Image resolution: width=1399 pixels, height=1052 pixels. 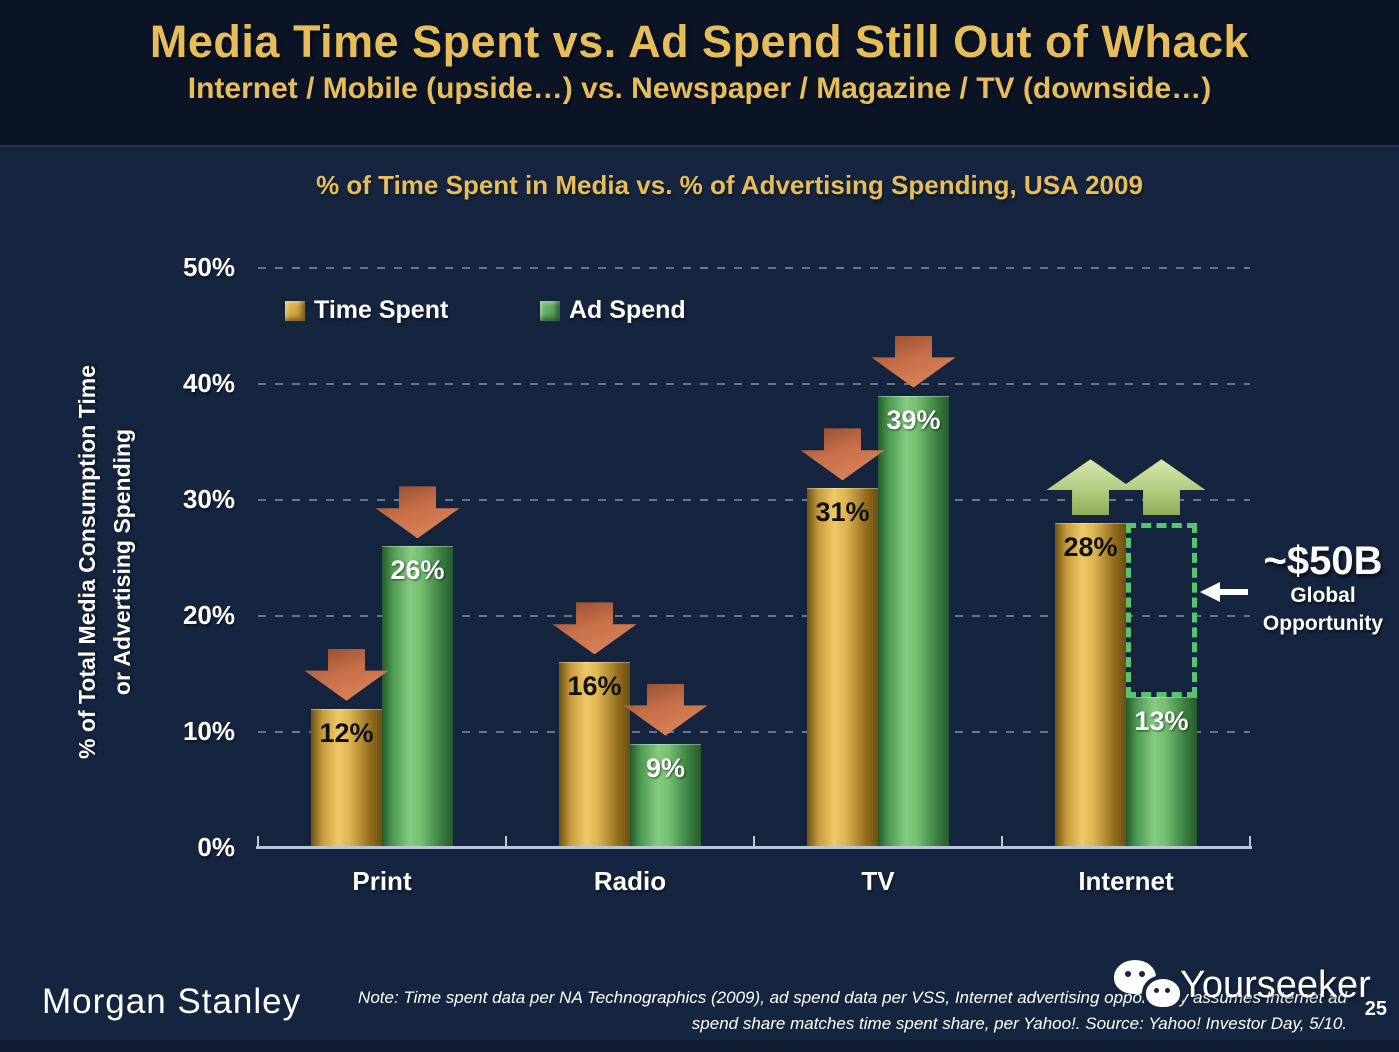 I want to click on bar-time-spent-tv: 31%, so click(x=842, y=668).